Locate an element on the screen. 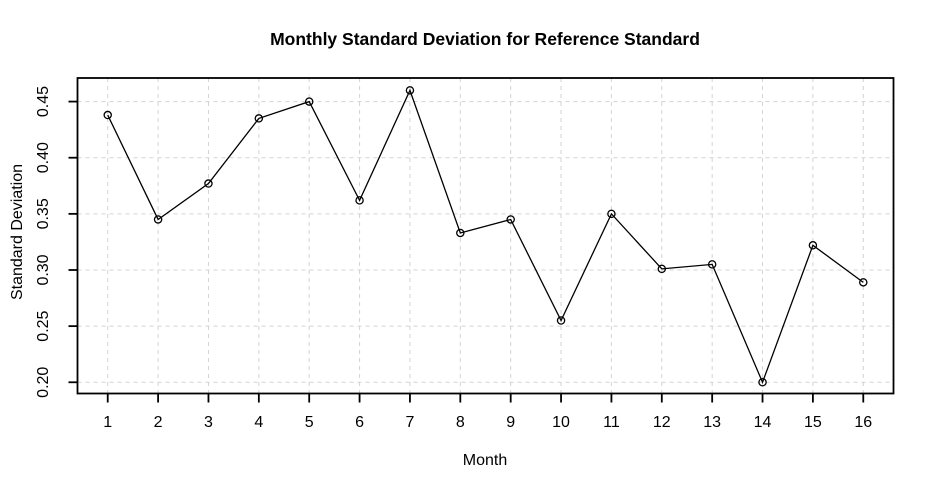 This screenshot has width=934, height=491. x-tick-label: 8 is located at coordinates (460, 422).